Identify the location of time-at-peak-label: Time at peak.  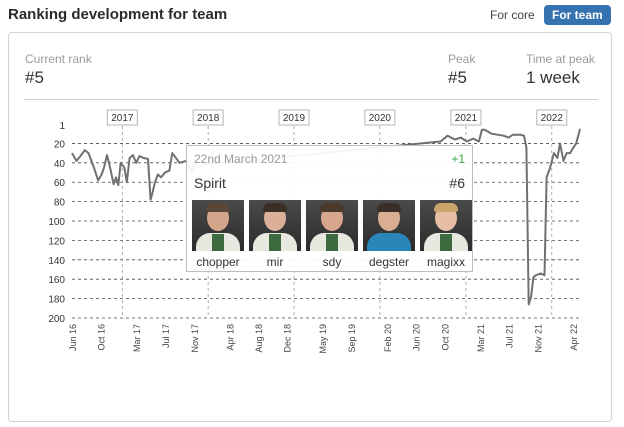
(560, 59).